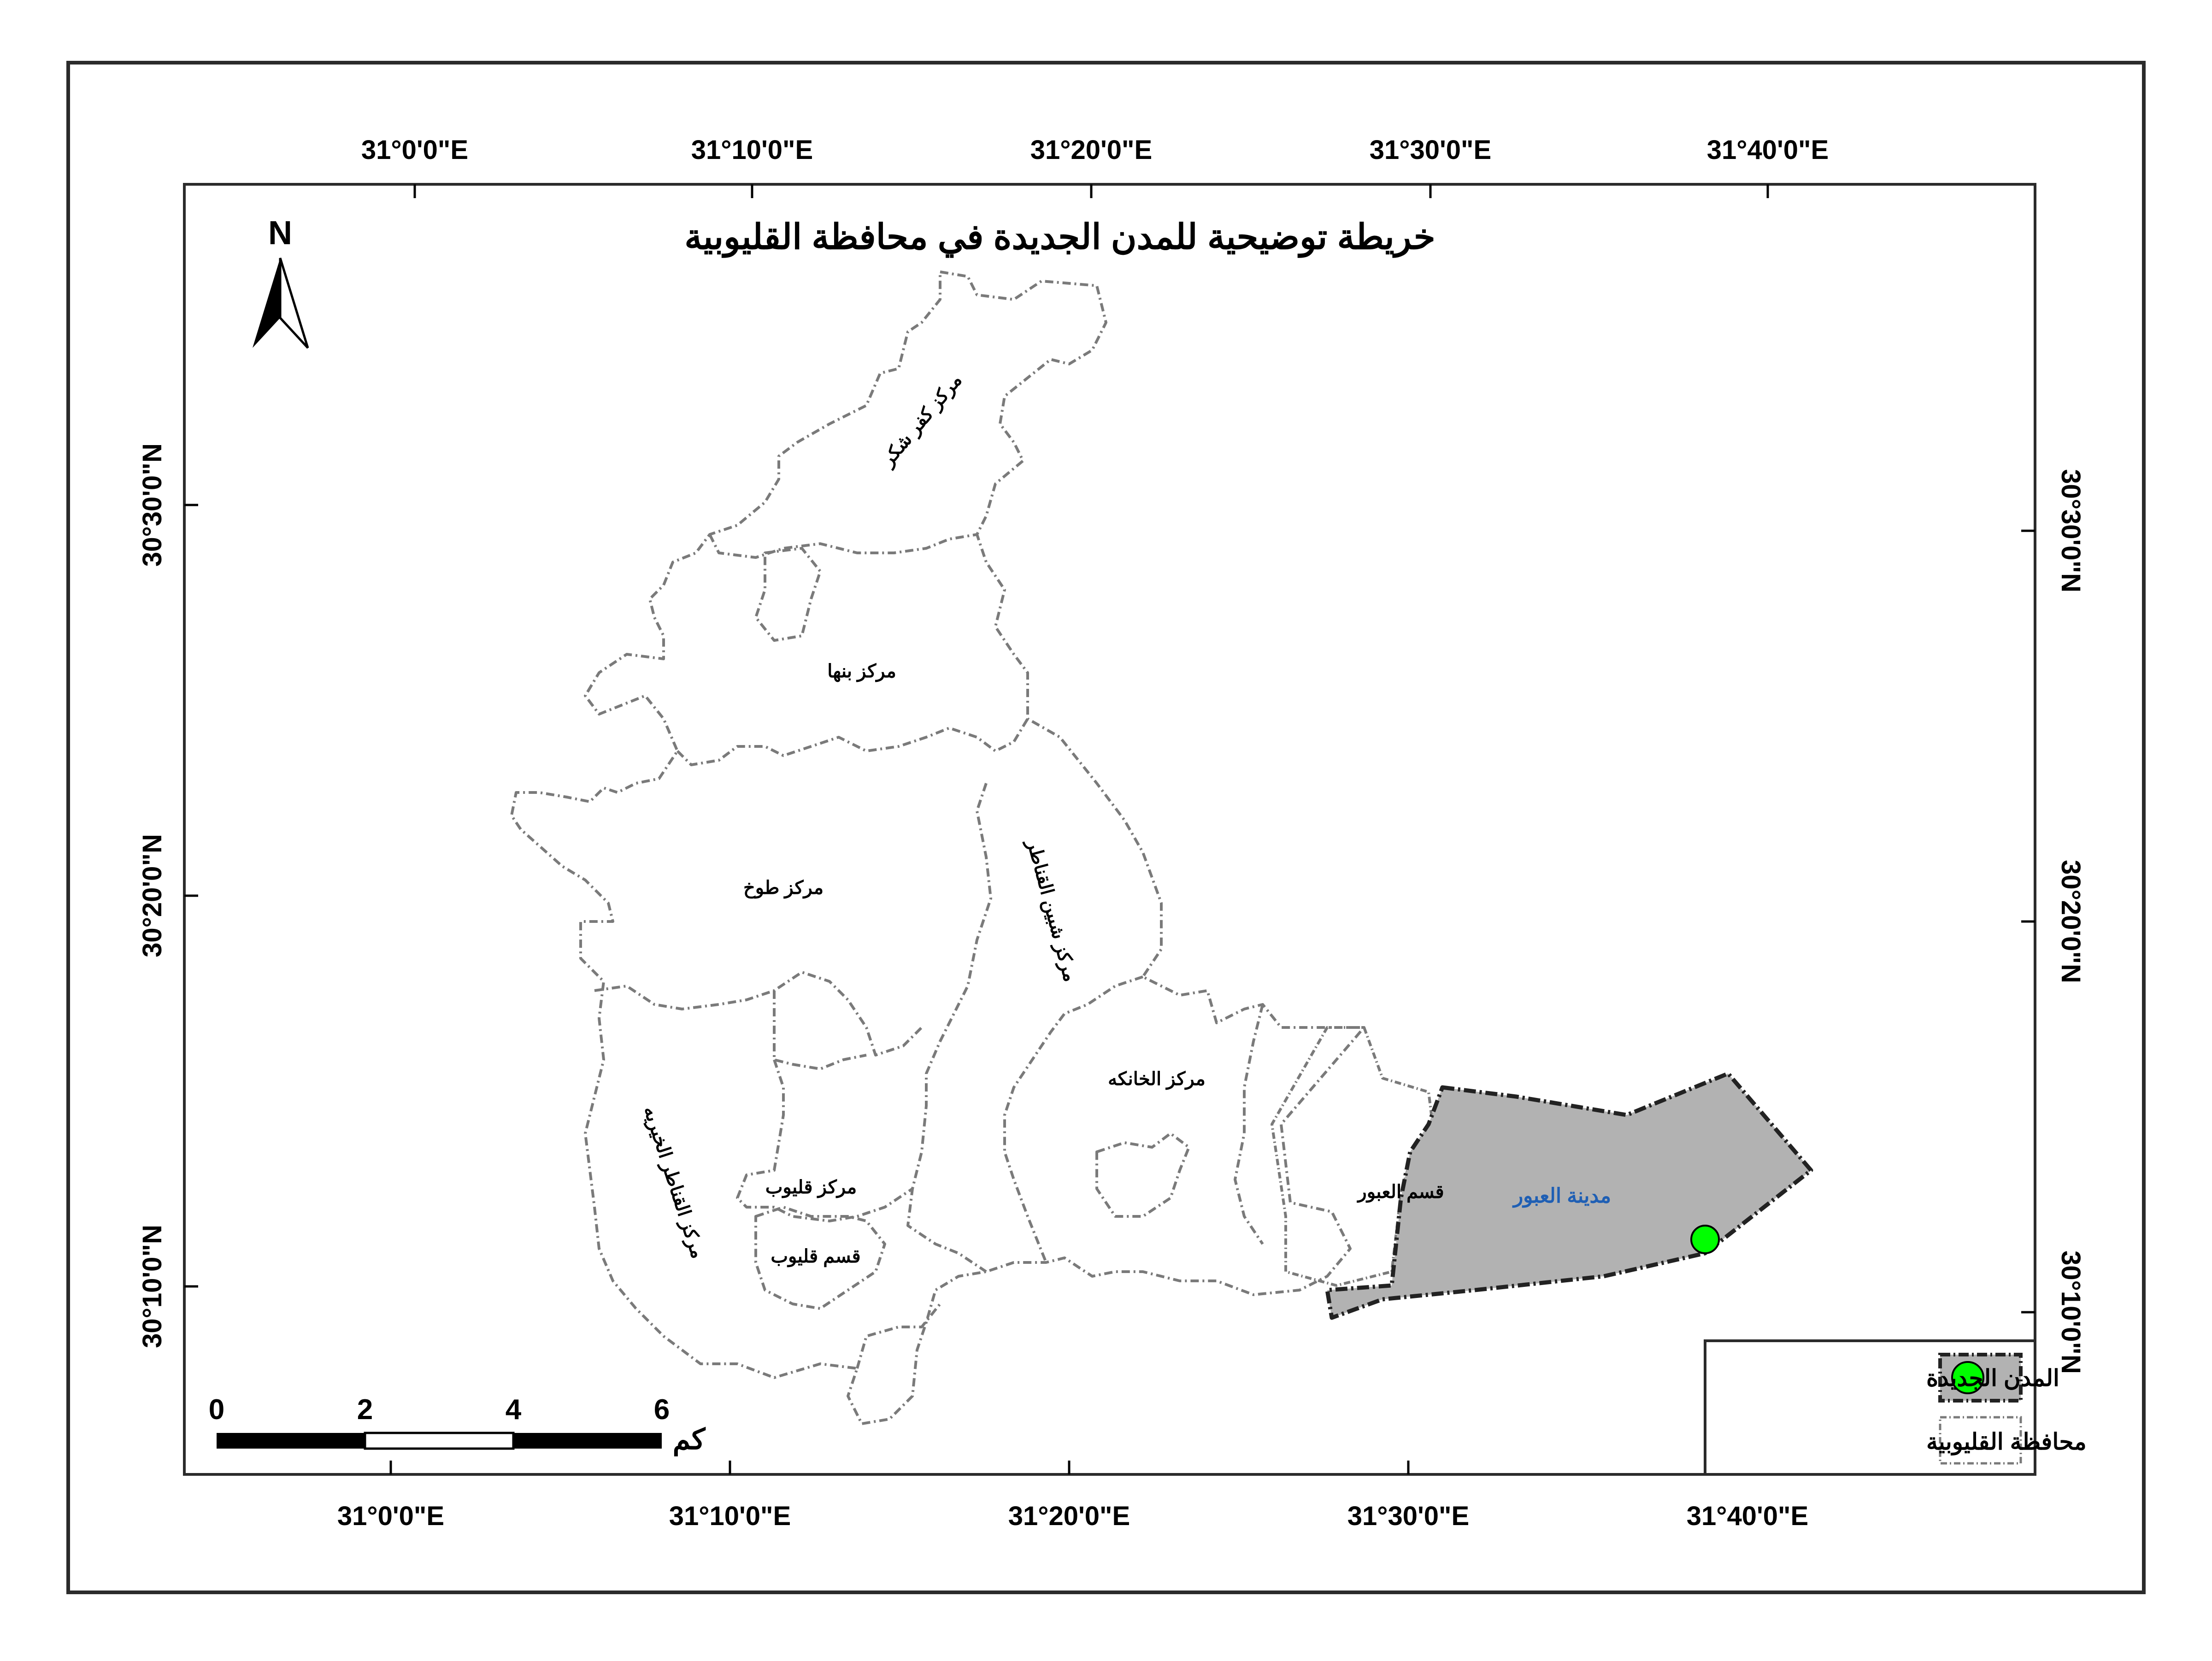 This screenshot has height=1661, width=2212. I want to click on legend-governorate-label: محافظة القليوبية, so click(2006, 1442).